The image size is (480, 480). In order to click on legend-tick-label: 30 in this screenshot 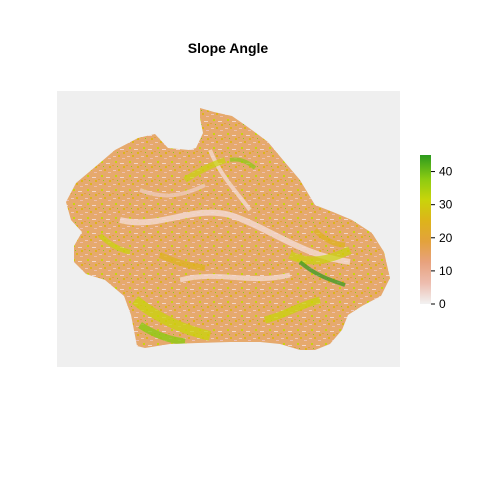, I will do `click(446, 205)`.